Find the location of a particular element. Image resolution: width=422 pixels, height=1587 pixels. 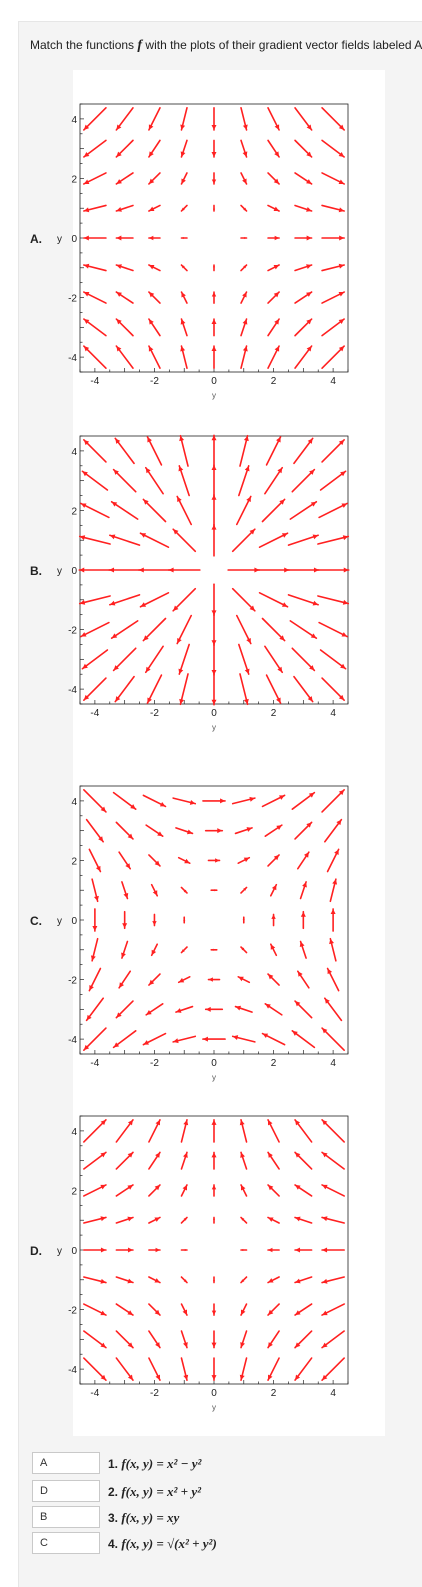

answer-select-4: C is located at coordinates (66, 1543).